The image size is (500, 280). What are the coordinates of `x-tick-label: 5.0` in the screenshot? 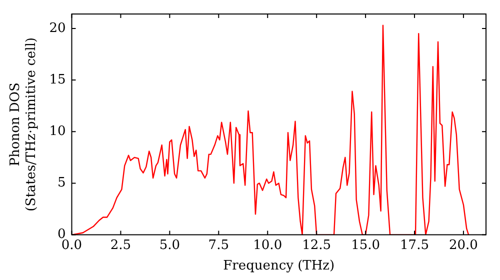 It's located at (169, 245).